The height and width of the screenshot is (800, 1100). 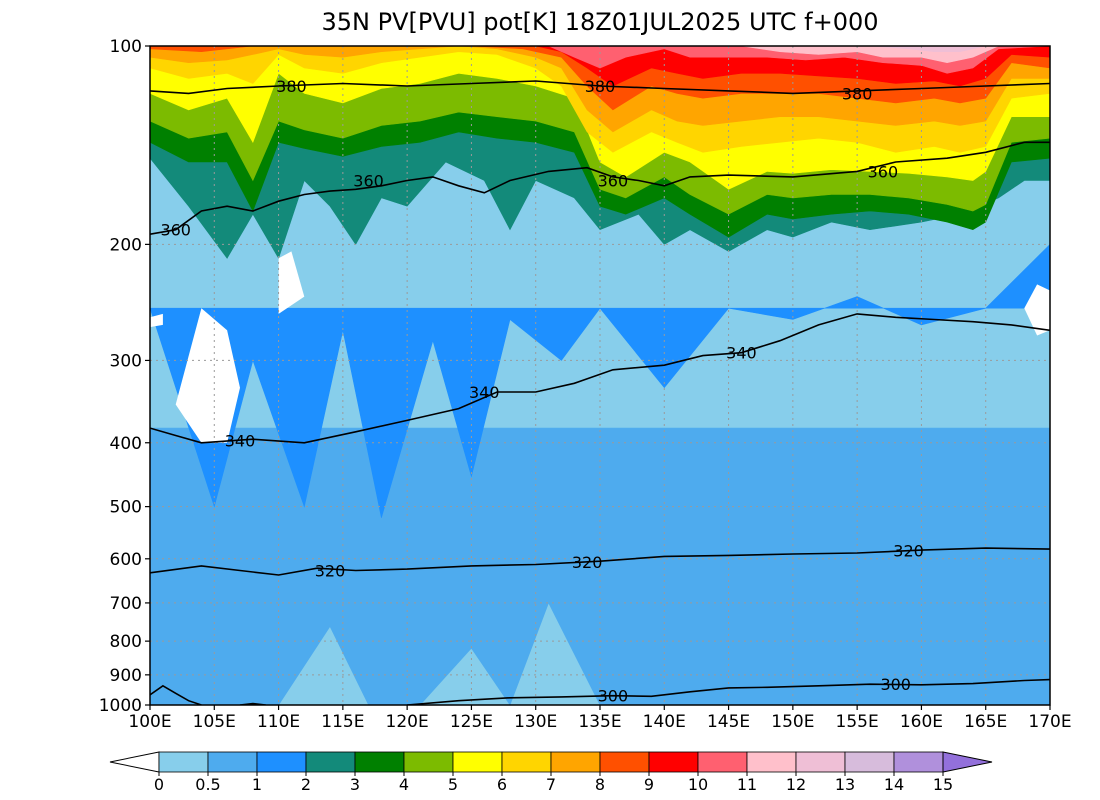 I want to click on colorbar-label: 2, so click(x=306, y=784).